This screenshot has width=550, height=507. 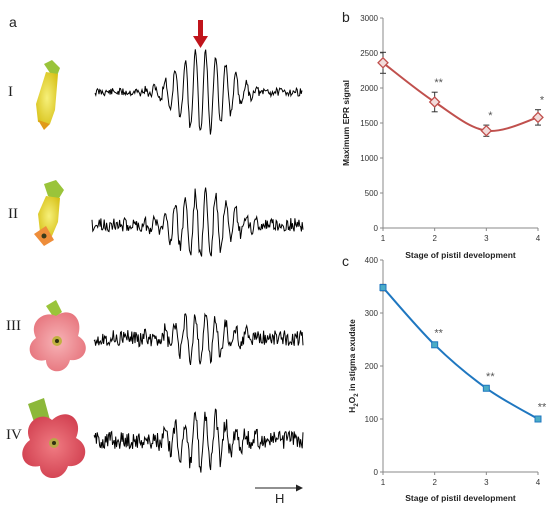 I want to click on y-tick-label: 2000, so click(x=369, y=88).